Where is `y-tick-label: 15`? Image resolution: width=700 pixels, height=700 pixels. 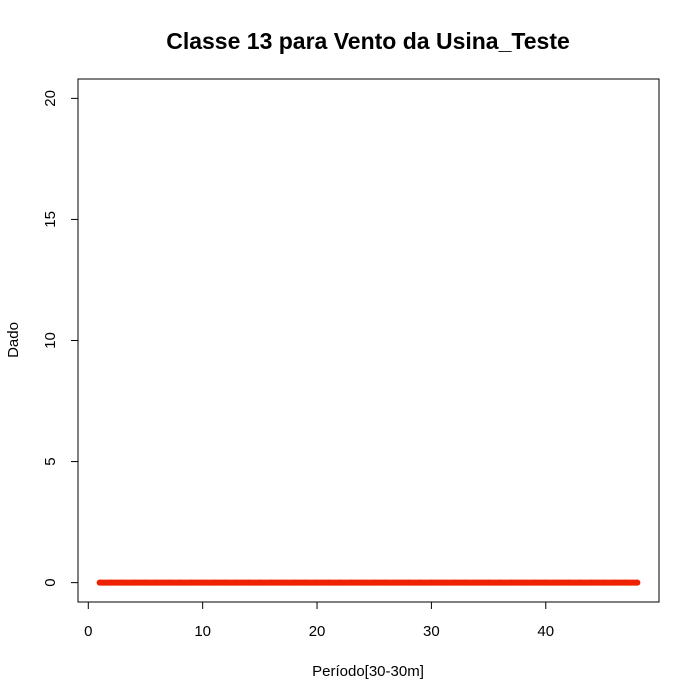 y-tick-label: 15 is located at coordinates (50, 219).